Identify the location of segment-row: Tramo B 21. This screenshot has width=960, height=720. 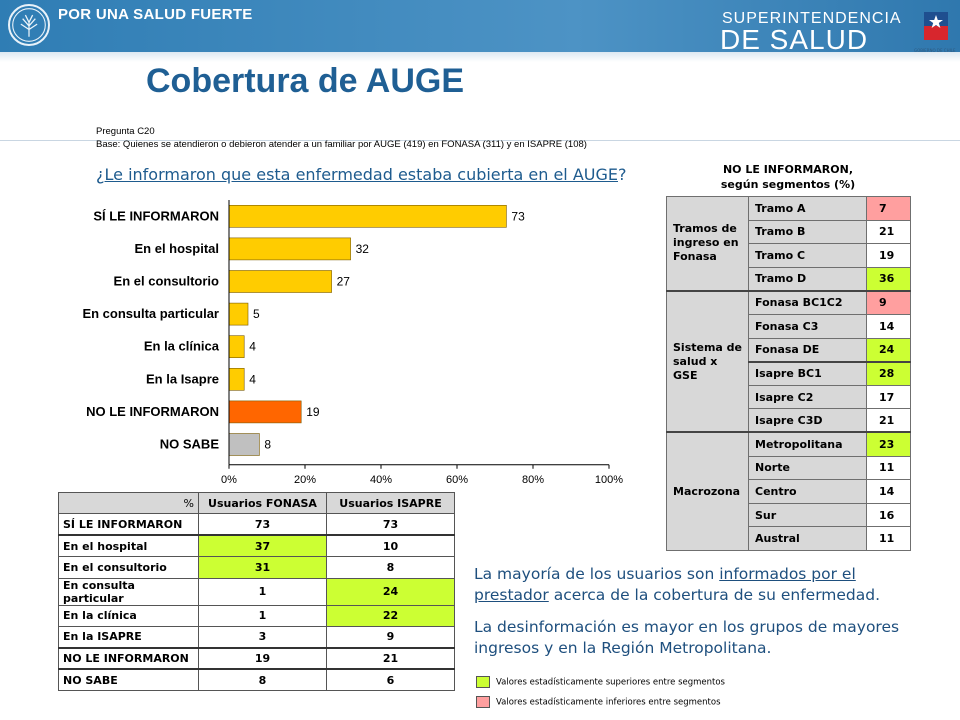
(789, 232).